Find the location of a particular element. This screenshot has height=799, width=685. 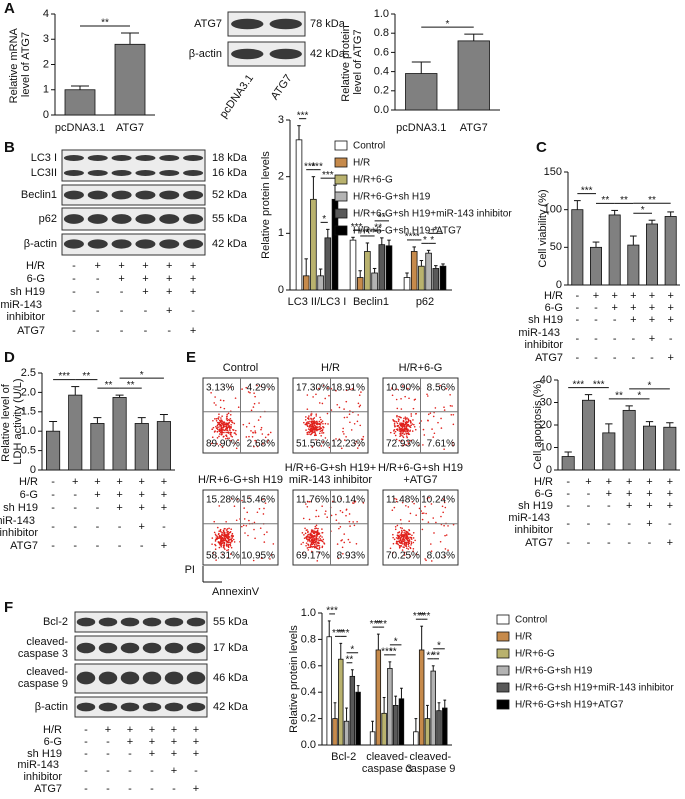

significance-label: * is located at coordinates (418, 237).